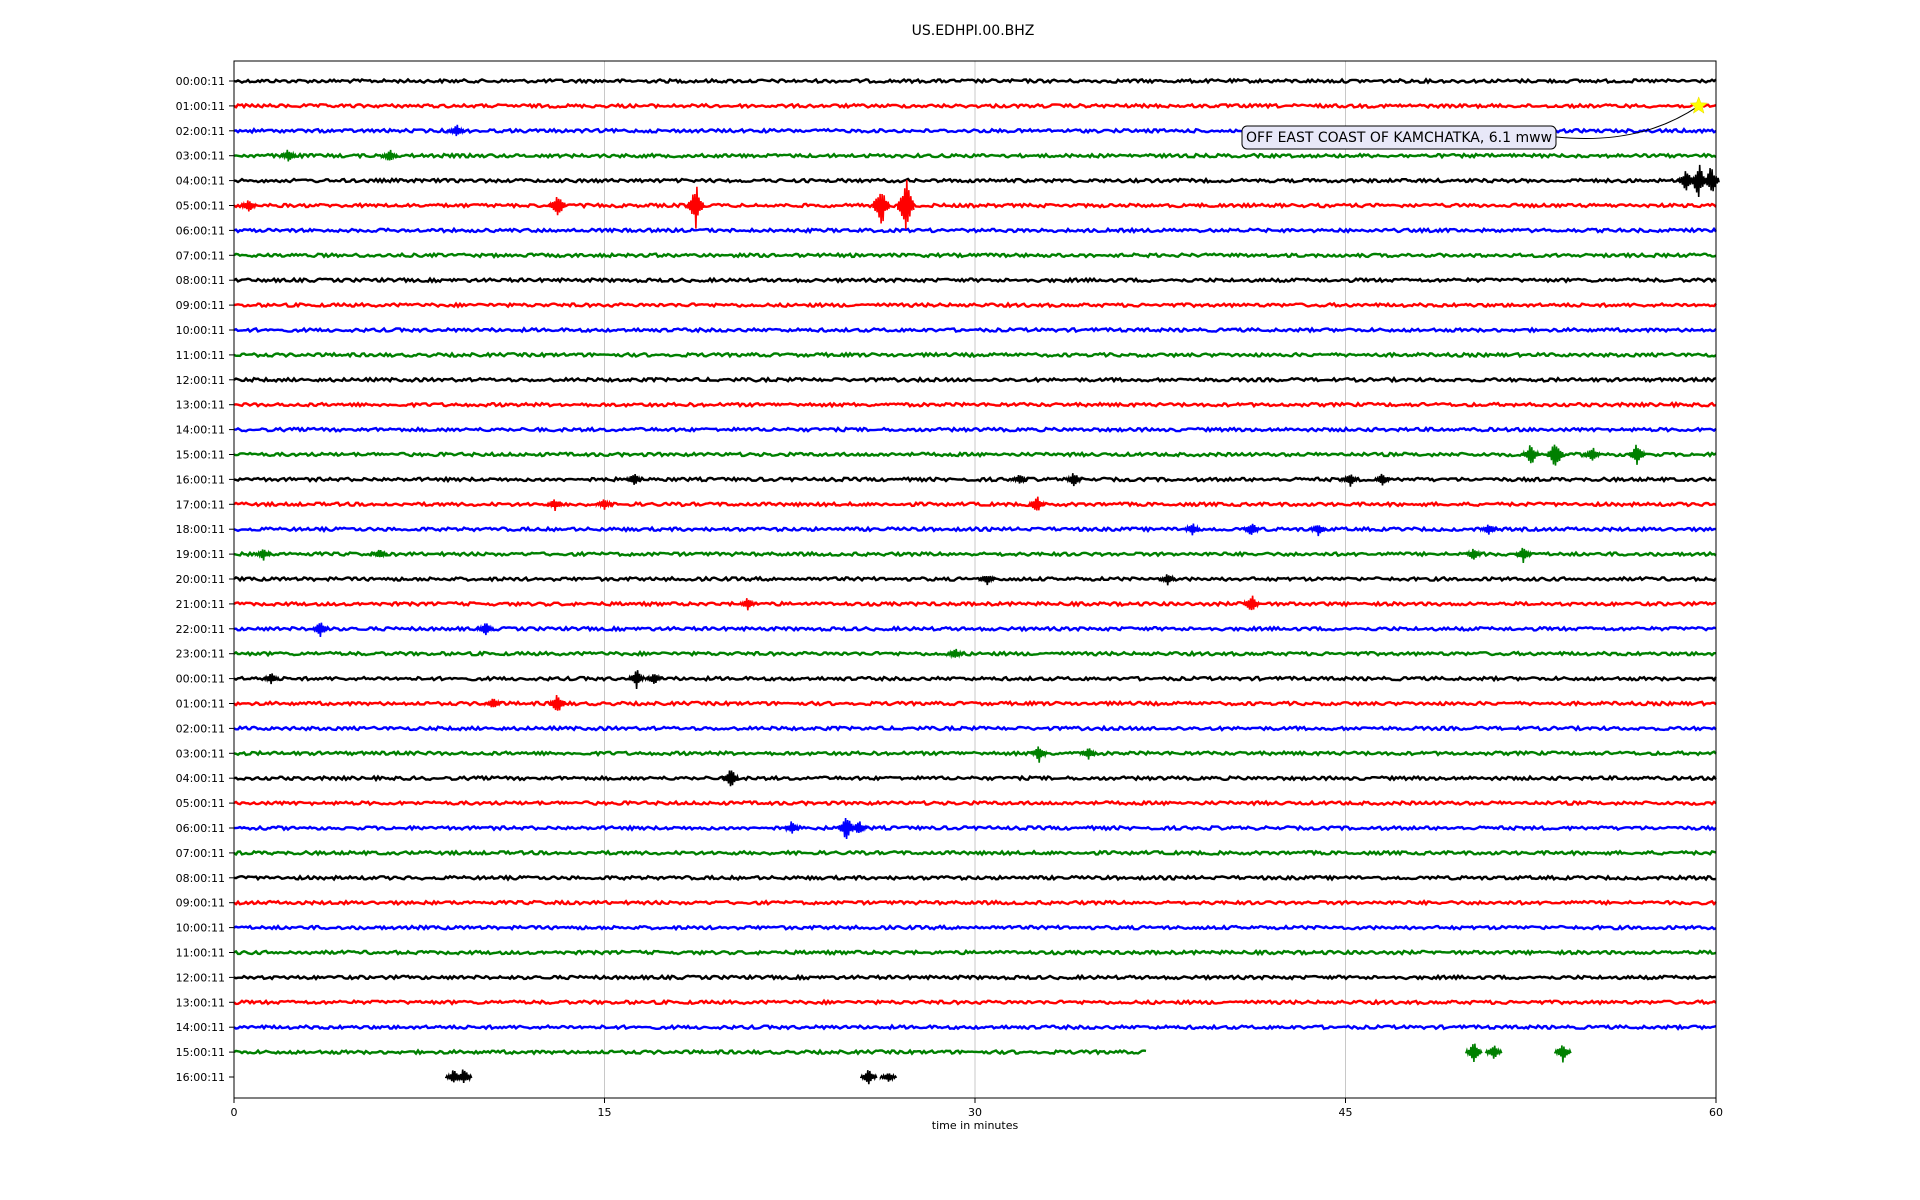 The image size is (1920, 1200). I want to click on x-tick-label: 45, so click(1346, 1112).